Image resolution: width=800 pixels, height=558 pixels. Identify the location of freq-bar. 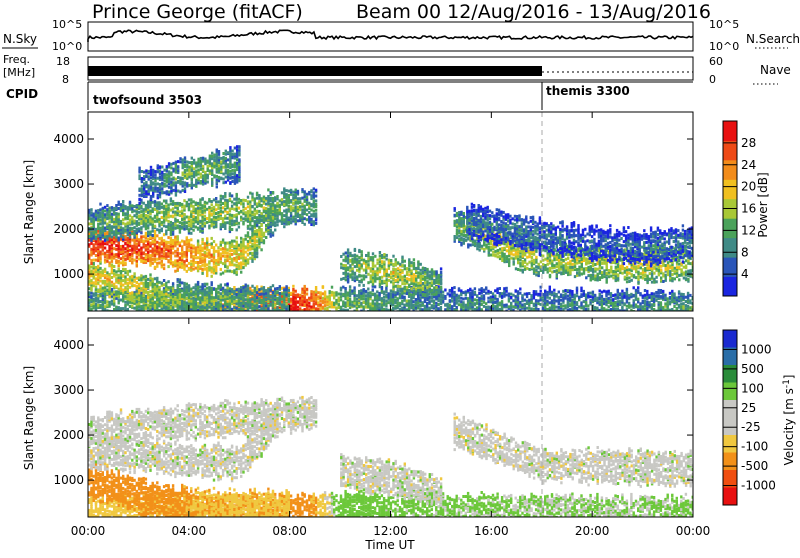
(315, 71).